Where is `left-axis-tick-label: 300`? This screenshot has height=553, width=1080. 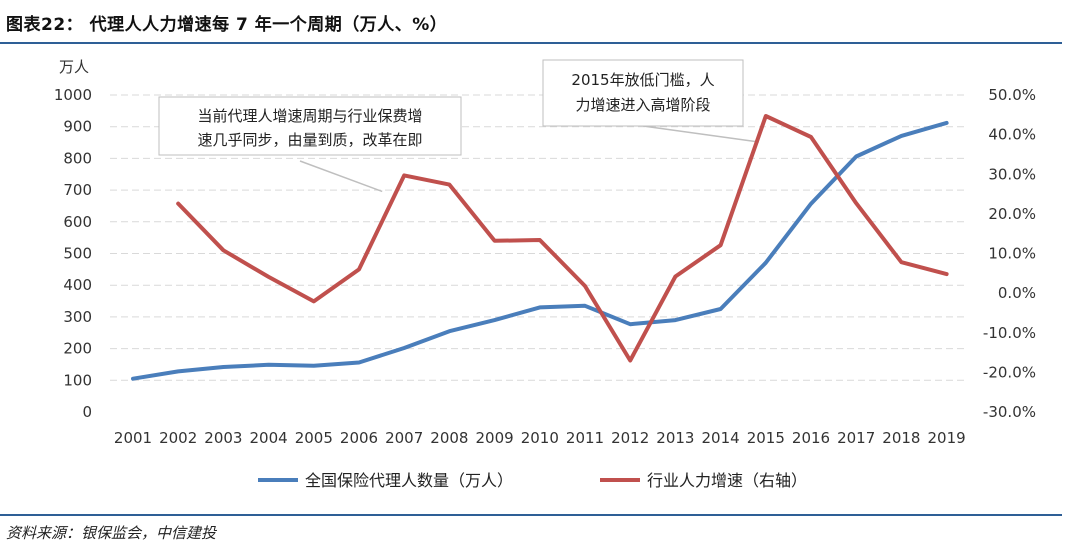 left-axis-tick-label: 300 is located at coordinates (77, 317).